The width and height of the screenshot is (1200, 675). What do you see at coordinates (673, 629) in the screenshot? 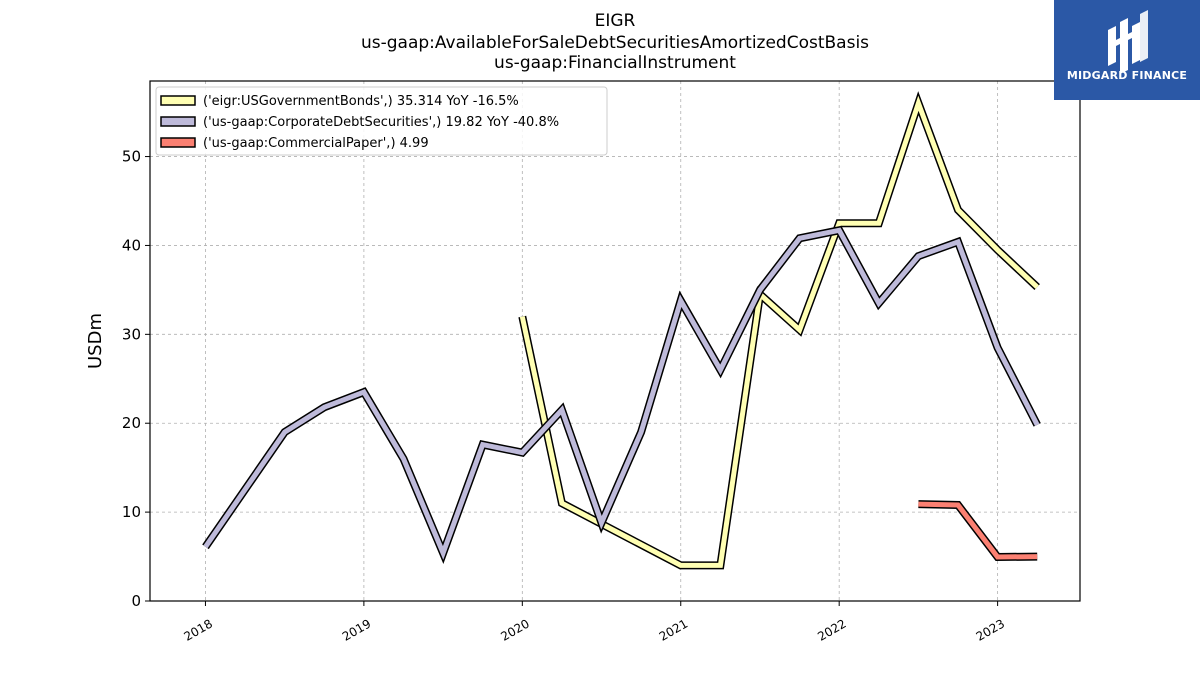
I see `x-tick-label: 2021` at bounding box center [673, 629].